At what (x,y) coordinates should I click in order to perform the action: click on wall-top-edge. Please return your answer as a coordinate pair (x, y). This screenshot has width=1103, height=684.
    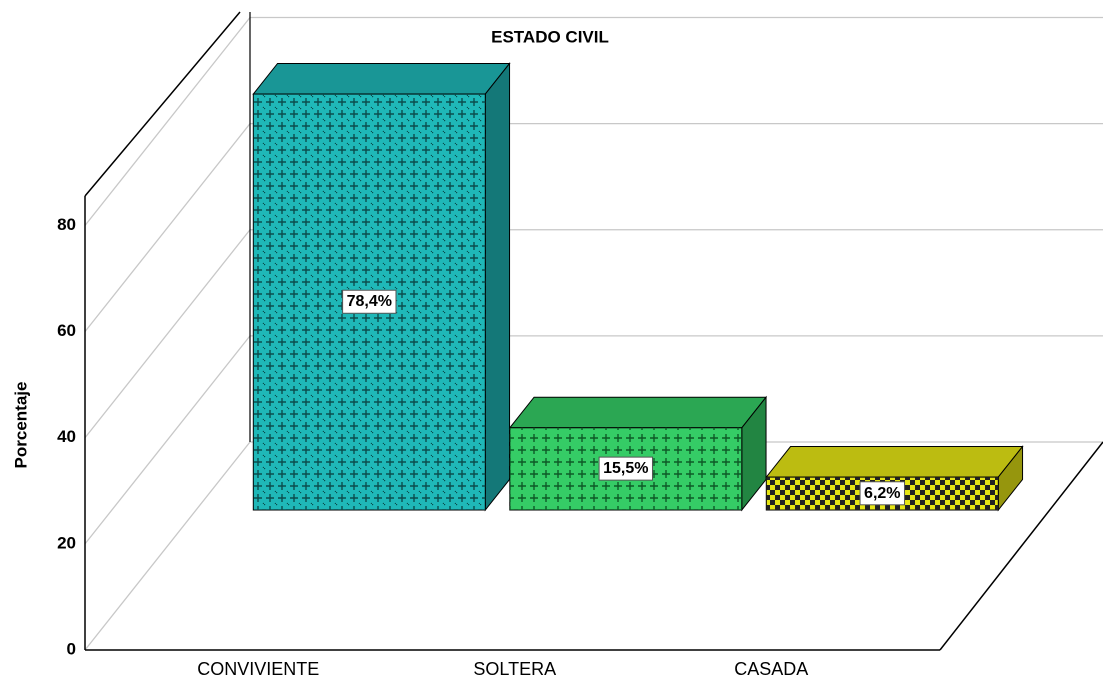
    Looking at the image, I should click on (162, 104).